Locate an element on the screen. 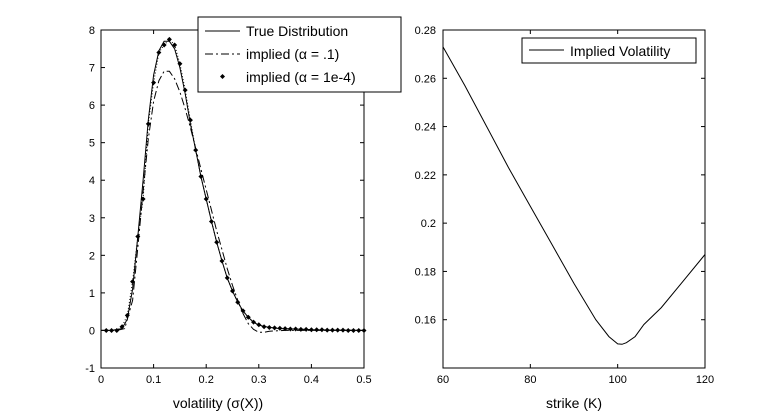  x-tick-label: 80 is located at coordinates (530, 380).